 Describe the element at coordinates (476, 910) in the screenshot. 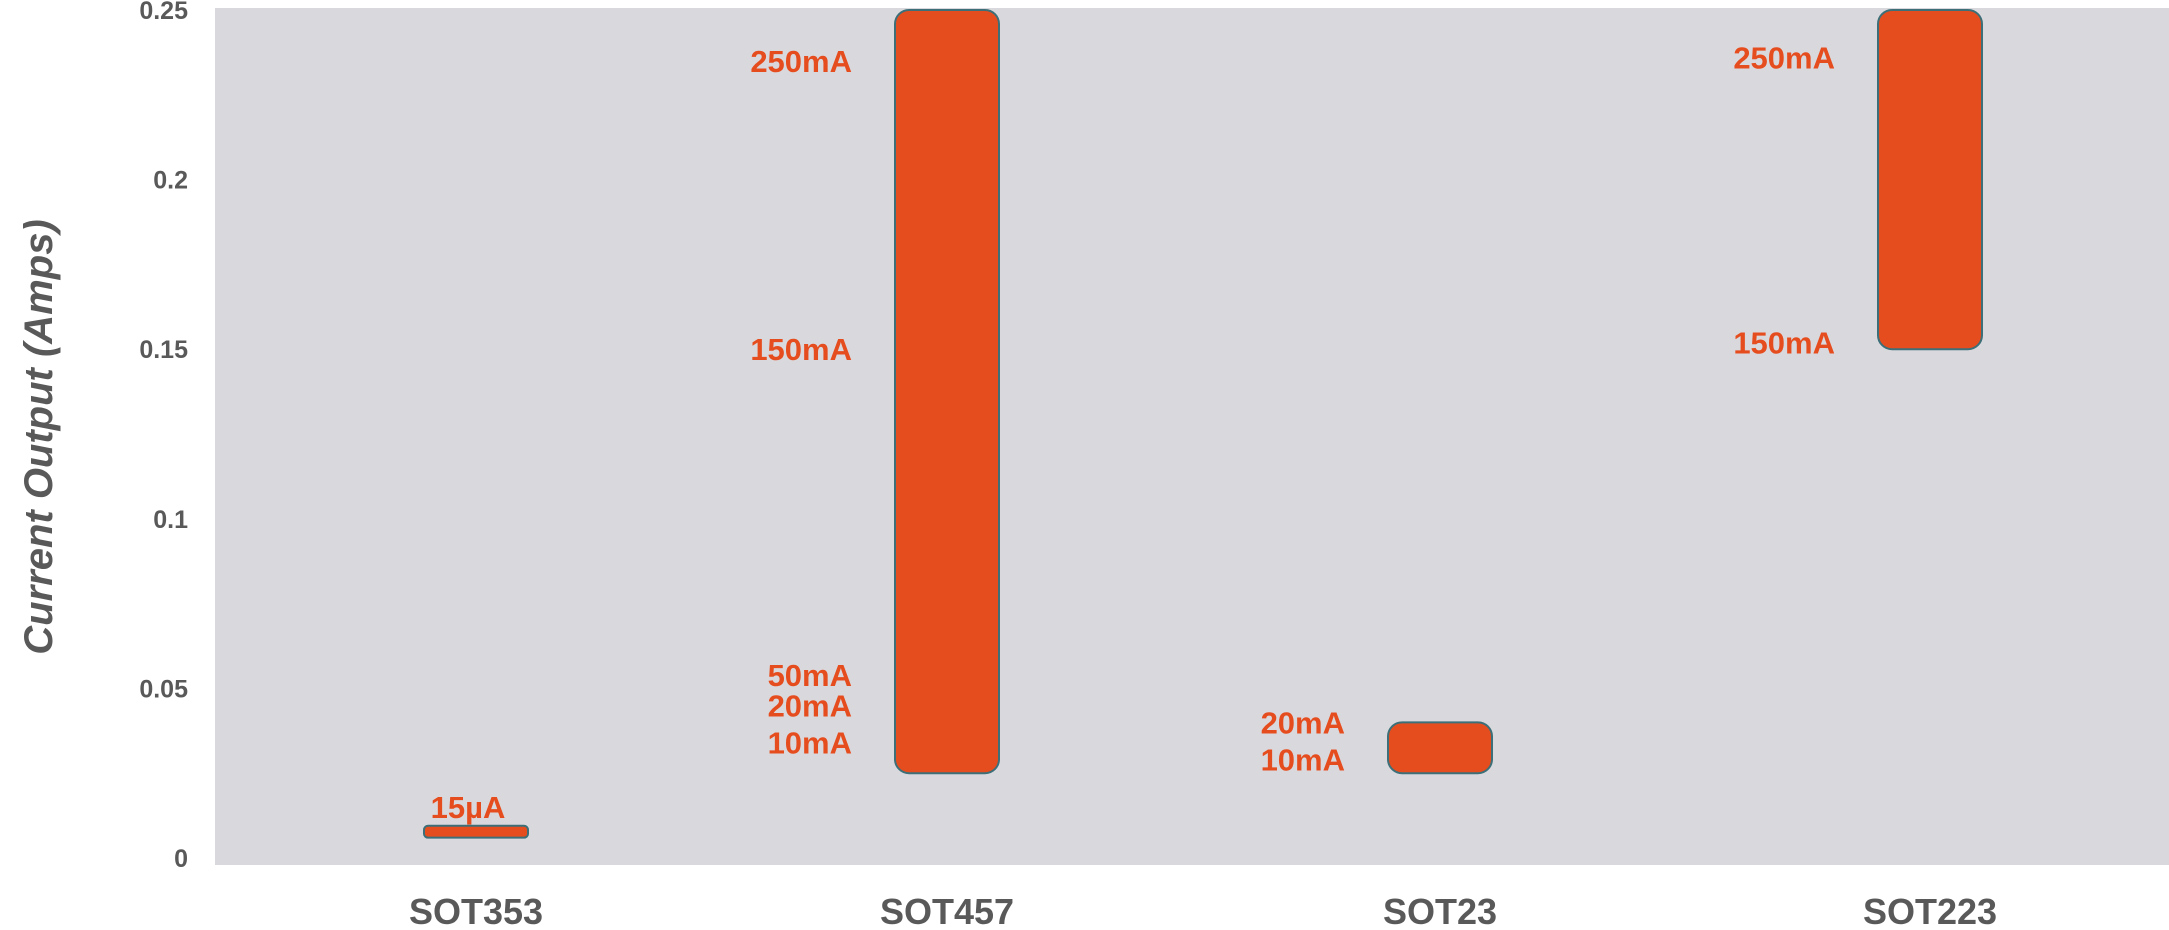

I see `category-label: SOT353` at that location.